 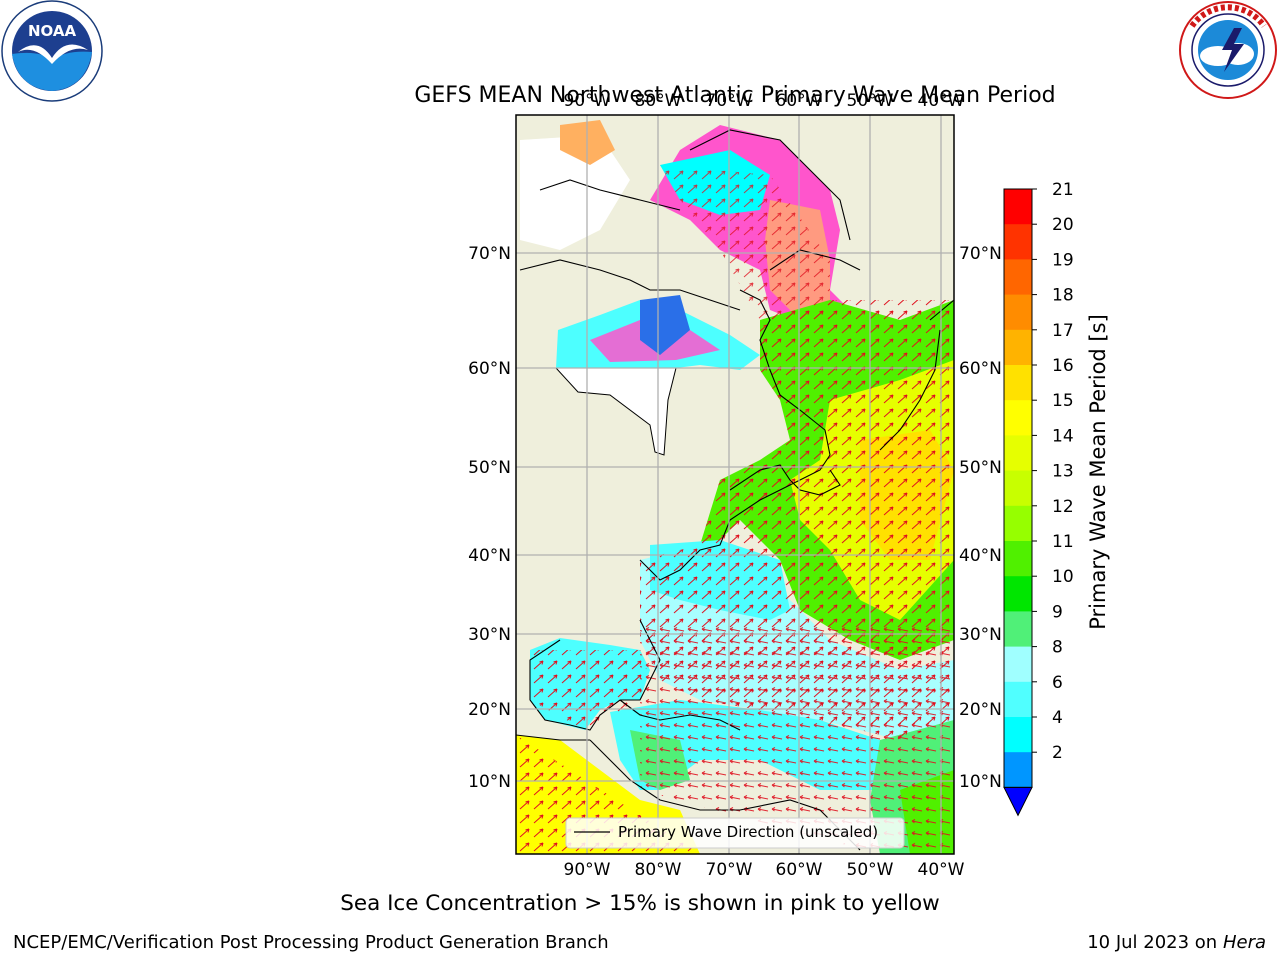 What do you see at coordinates (1057, 718) in the screenshot?
I see `colorbar-tick-label: 4` at bounding box center [1057, 718].